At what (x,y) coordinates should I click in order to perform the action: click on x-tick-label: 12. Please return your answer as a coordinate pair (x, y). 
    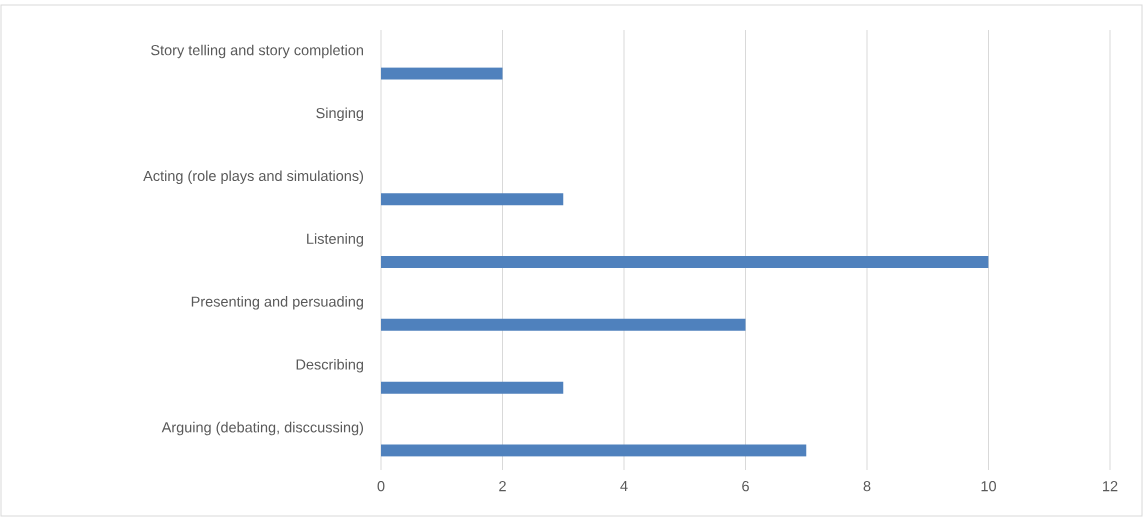
    Looking at the image, I should click on (1110, 486).